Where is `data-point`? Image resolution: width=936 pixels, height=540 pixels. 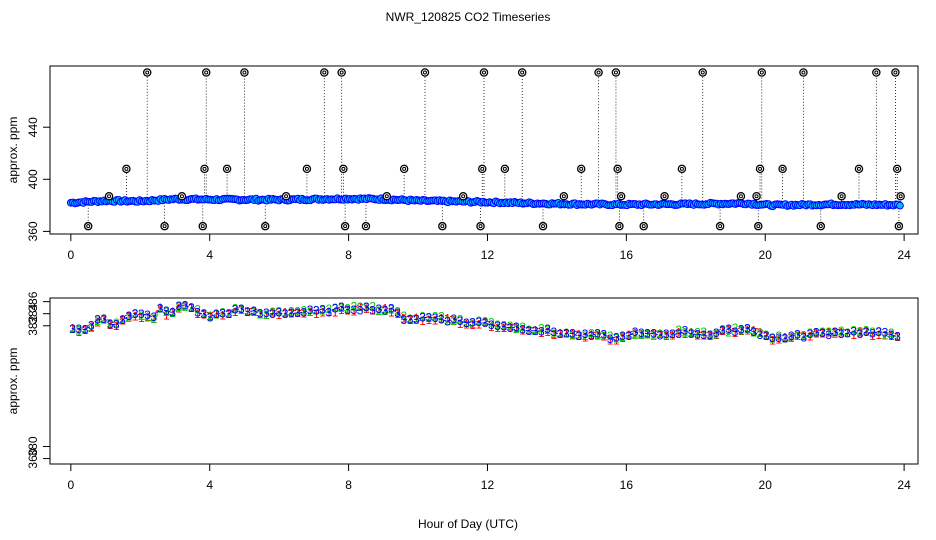
data-point is located at coordinates (900, 205).